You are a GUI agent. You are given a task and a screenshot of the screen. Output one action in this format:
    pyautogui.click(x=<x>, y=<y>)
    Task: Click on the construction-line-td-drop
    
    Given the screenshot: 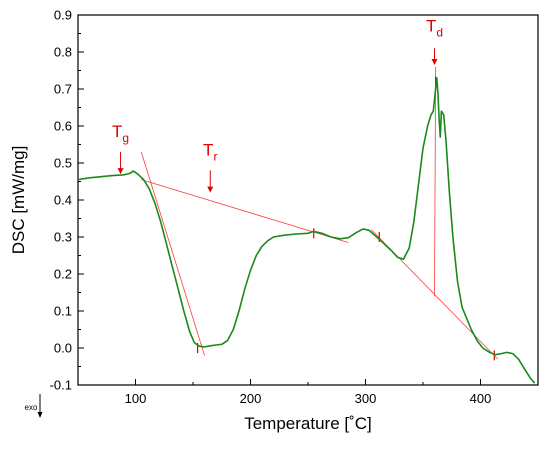 What is the action you would take?
    pyautogui.click(x=435, y=181)
    